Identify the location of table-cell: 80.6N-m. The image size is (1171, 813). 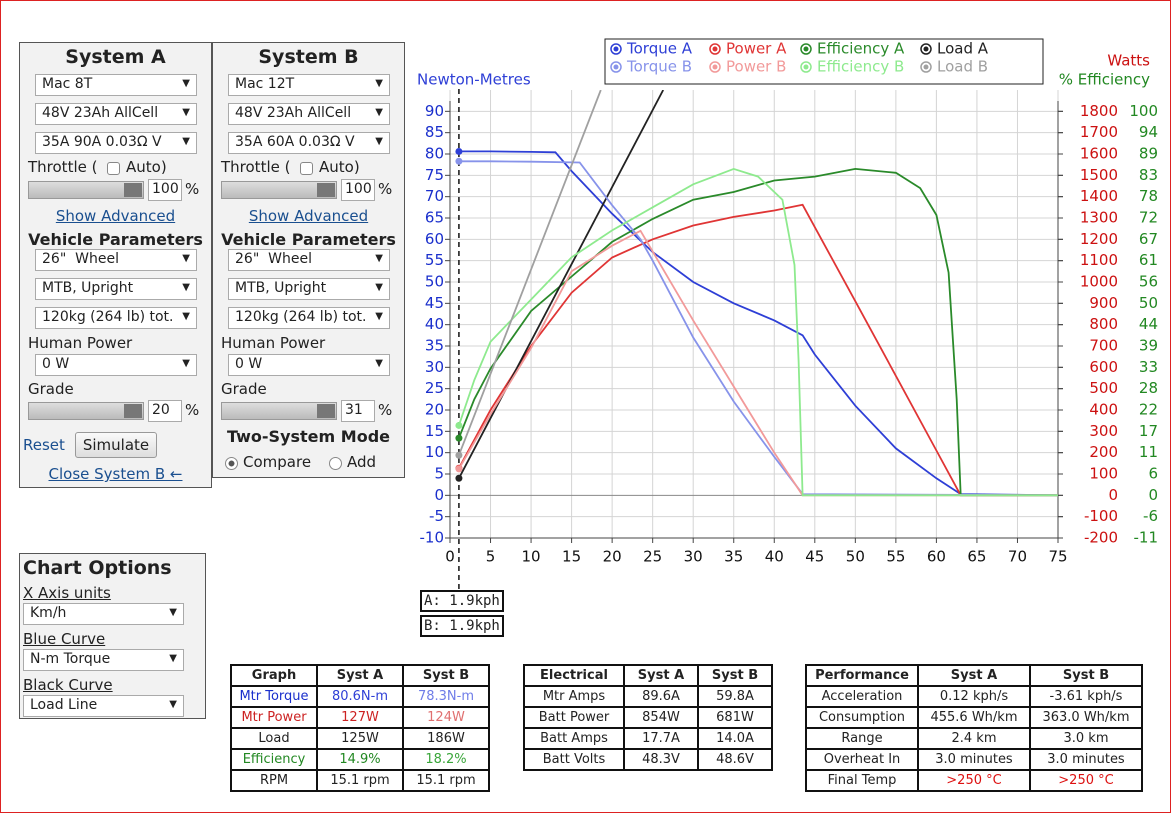
(360, 696).